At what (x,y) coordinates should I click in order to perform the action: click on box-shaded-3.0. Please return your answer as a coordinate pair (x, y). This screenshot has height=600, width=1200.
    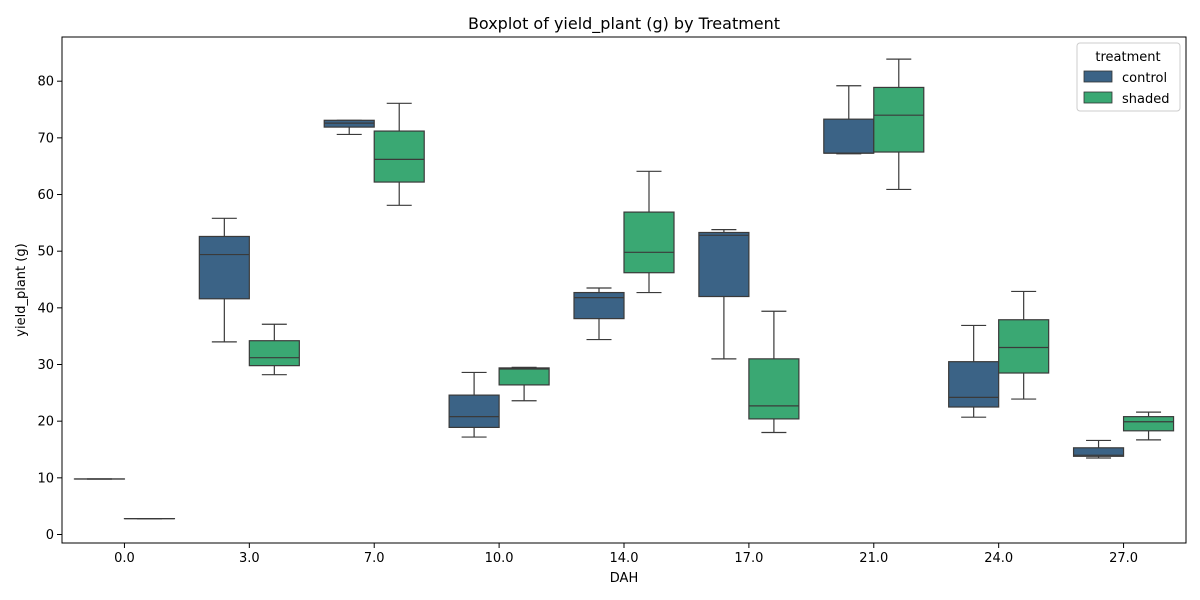
    Looking at the image, I should click on (274, 349).